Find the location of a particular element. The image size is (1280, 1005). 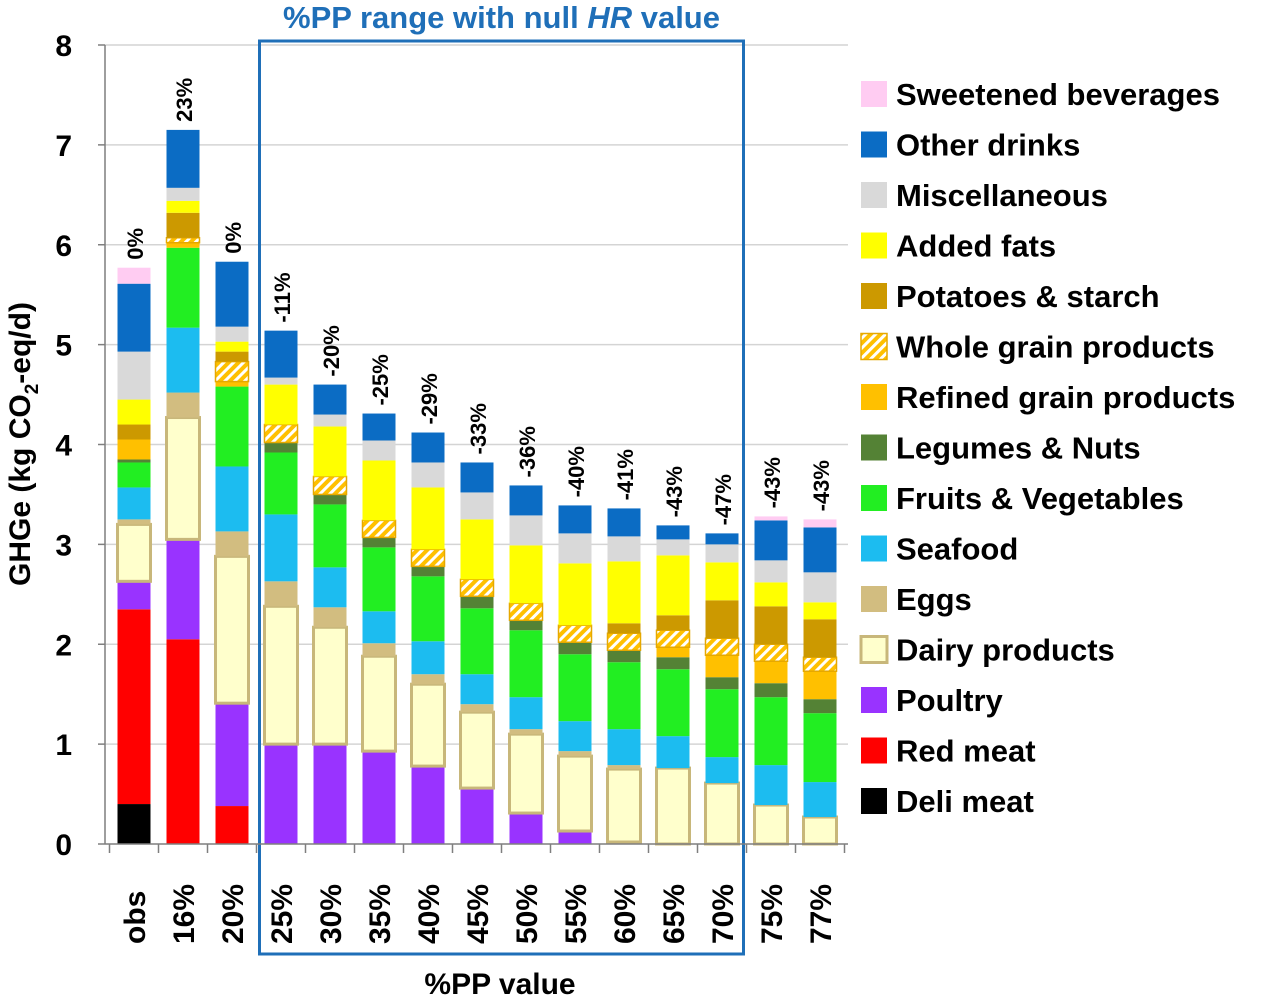

legend-label: Sweetened beverages is located at coordinates (1058, 94).